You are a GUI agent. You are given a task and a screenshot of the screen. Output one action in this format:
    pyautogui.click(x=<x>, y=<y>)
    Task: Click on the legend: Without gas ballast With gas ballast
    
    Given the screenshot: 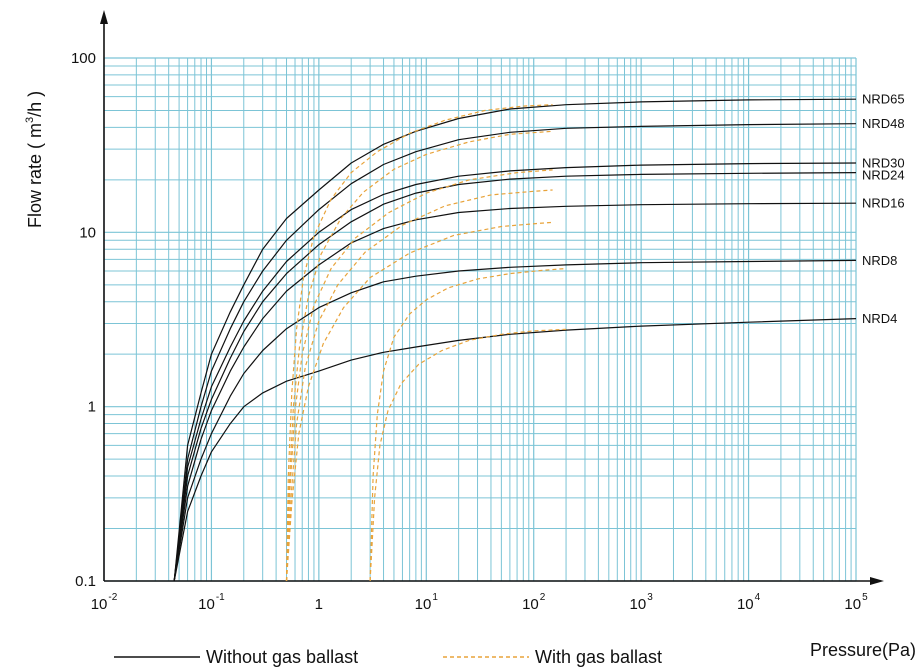 What is the action you would take?
    pyautogui.click(x=388, y=657)
    